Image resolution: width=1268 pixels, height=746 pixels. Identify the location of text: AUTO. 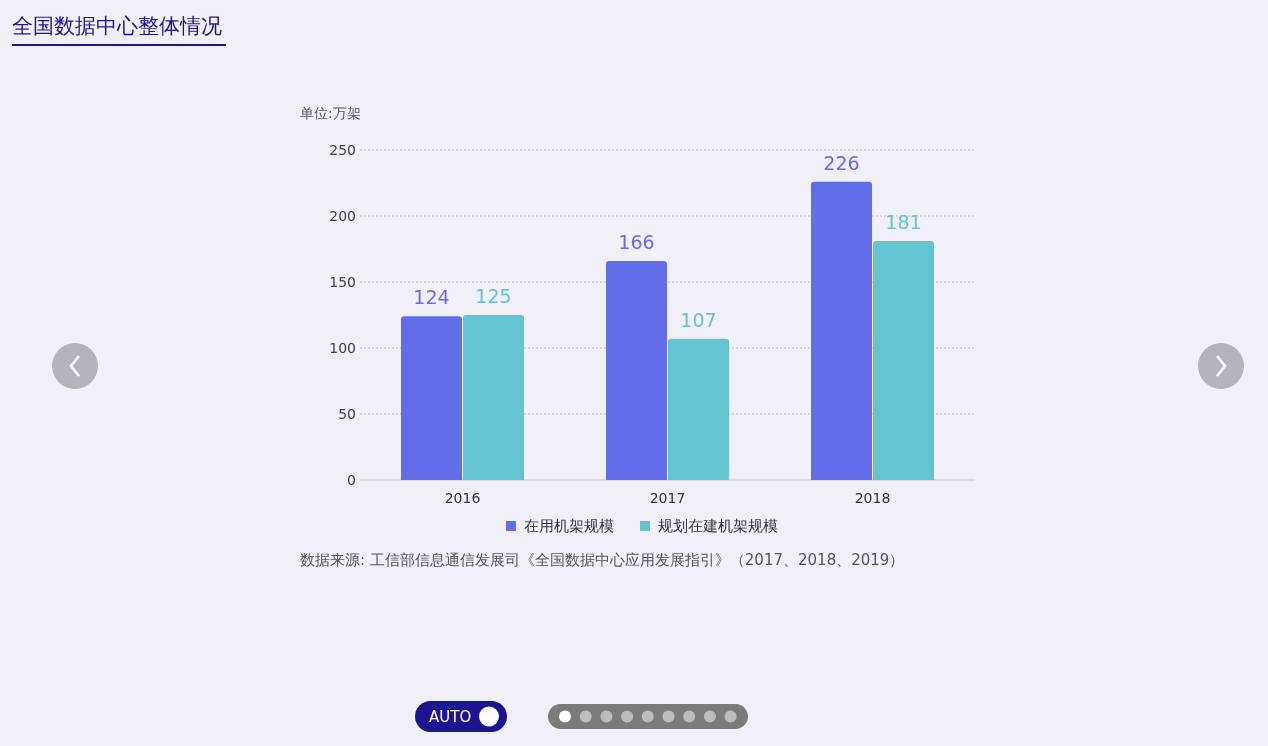
(450, 717).